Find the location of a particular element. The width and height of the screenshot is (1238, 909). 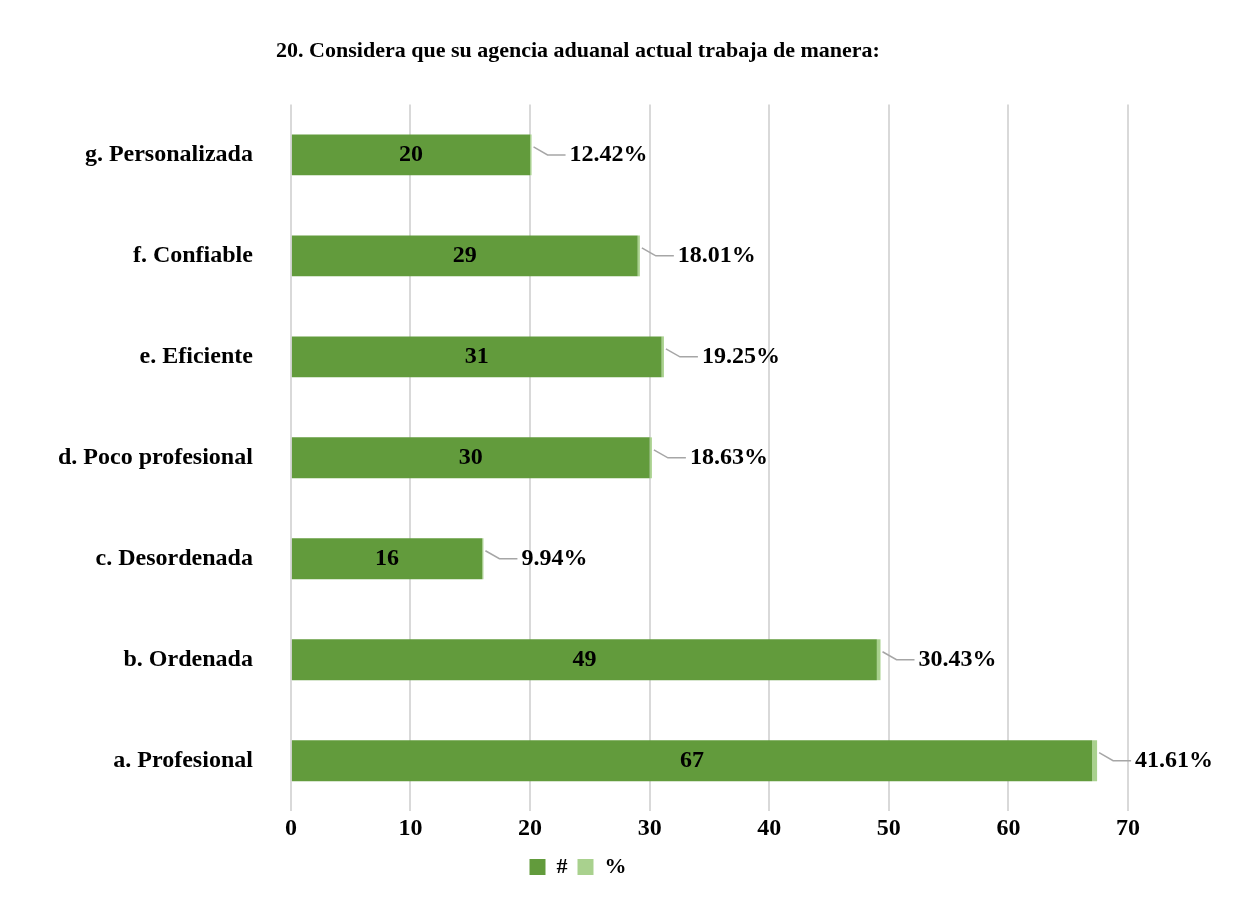

legend-label: % is located at coordinates (615, 865).